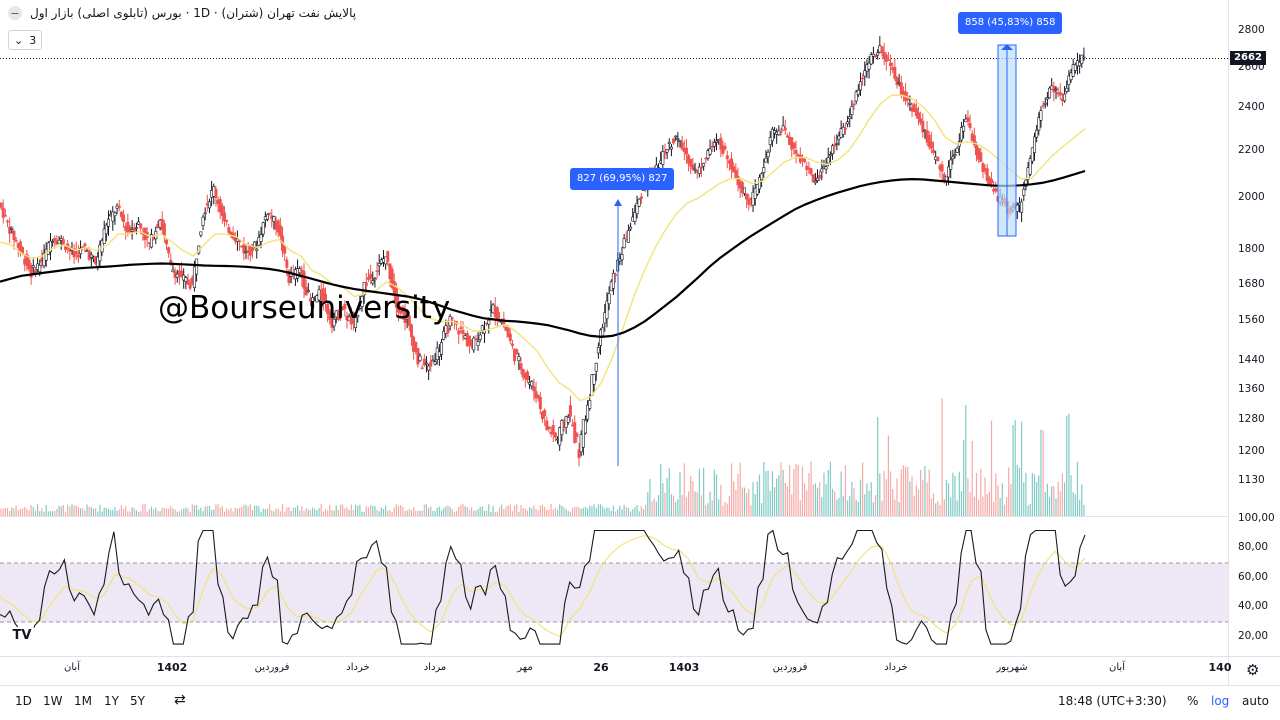 The height and width of the screenshot is (720, 1280). I want to click on price-tick-label: 1800, so click(1251, 249).